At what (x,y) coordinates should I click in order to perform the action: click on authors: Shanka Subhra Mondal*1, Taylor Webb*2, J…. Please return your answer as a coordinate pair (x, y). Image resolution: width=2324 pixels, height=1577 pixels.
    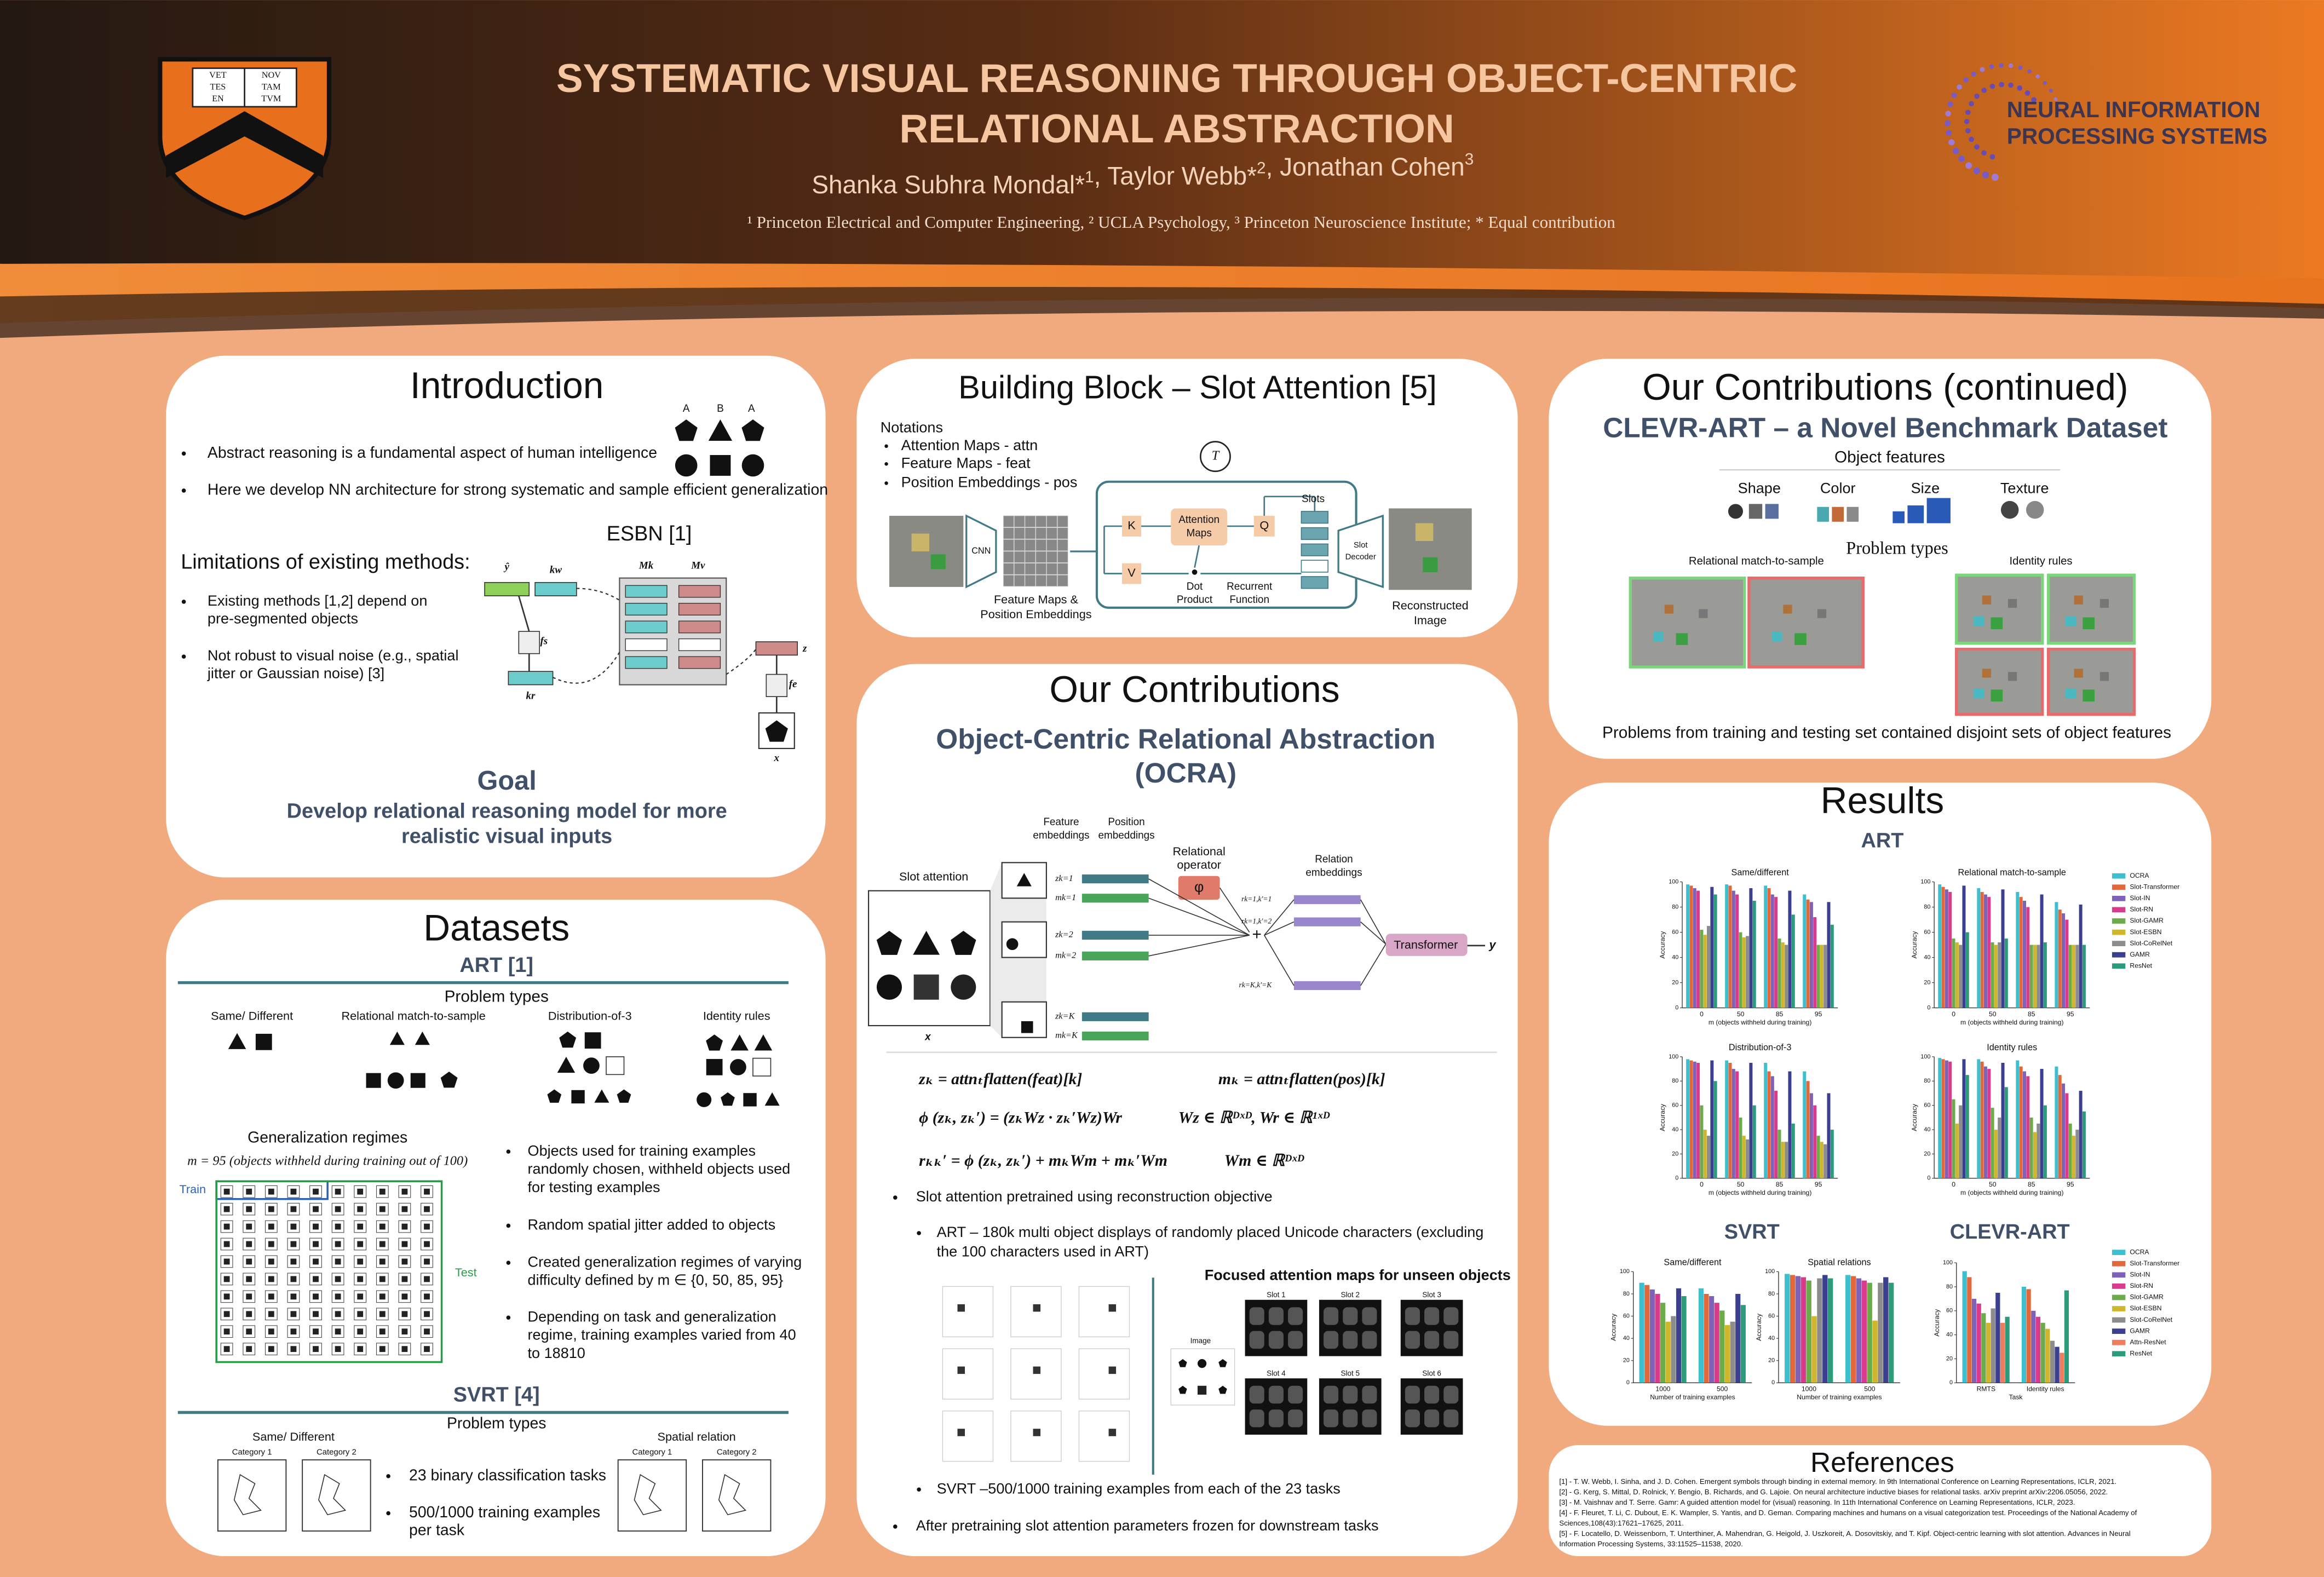
    Looking at the image, I should click on (1143, 174).